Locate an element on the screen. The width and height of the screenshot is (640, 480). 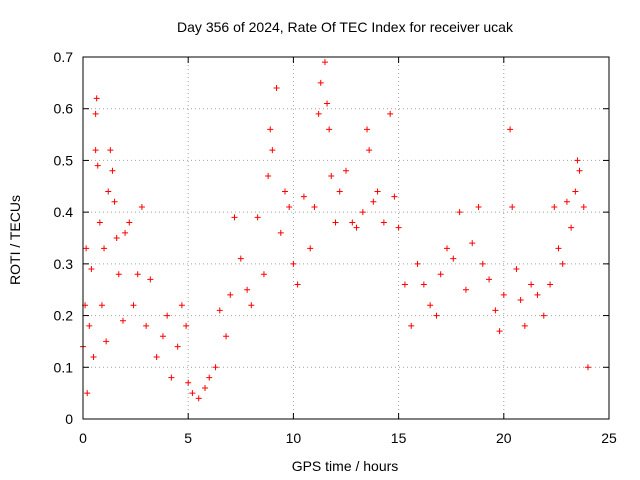
y-tick-label: 0.3 is located at coordinates (64, 264).